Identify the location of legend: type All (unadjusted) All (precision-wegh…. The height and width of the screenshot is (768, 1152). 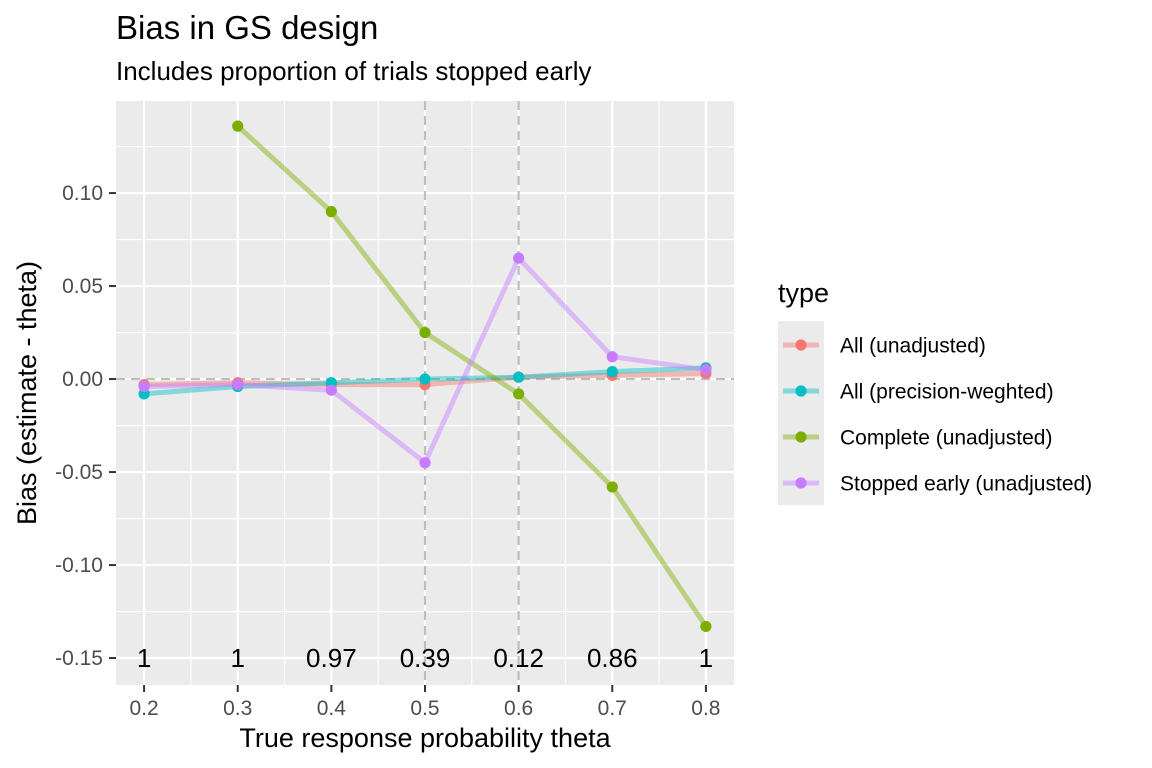
(935, 391).